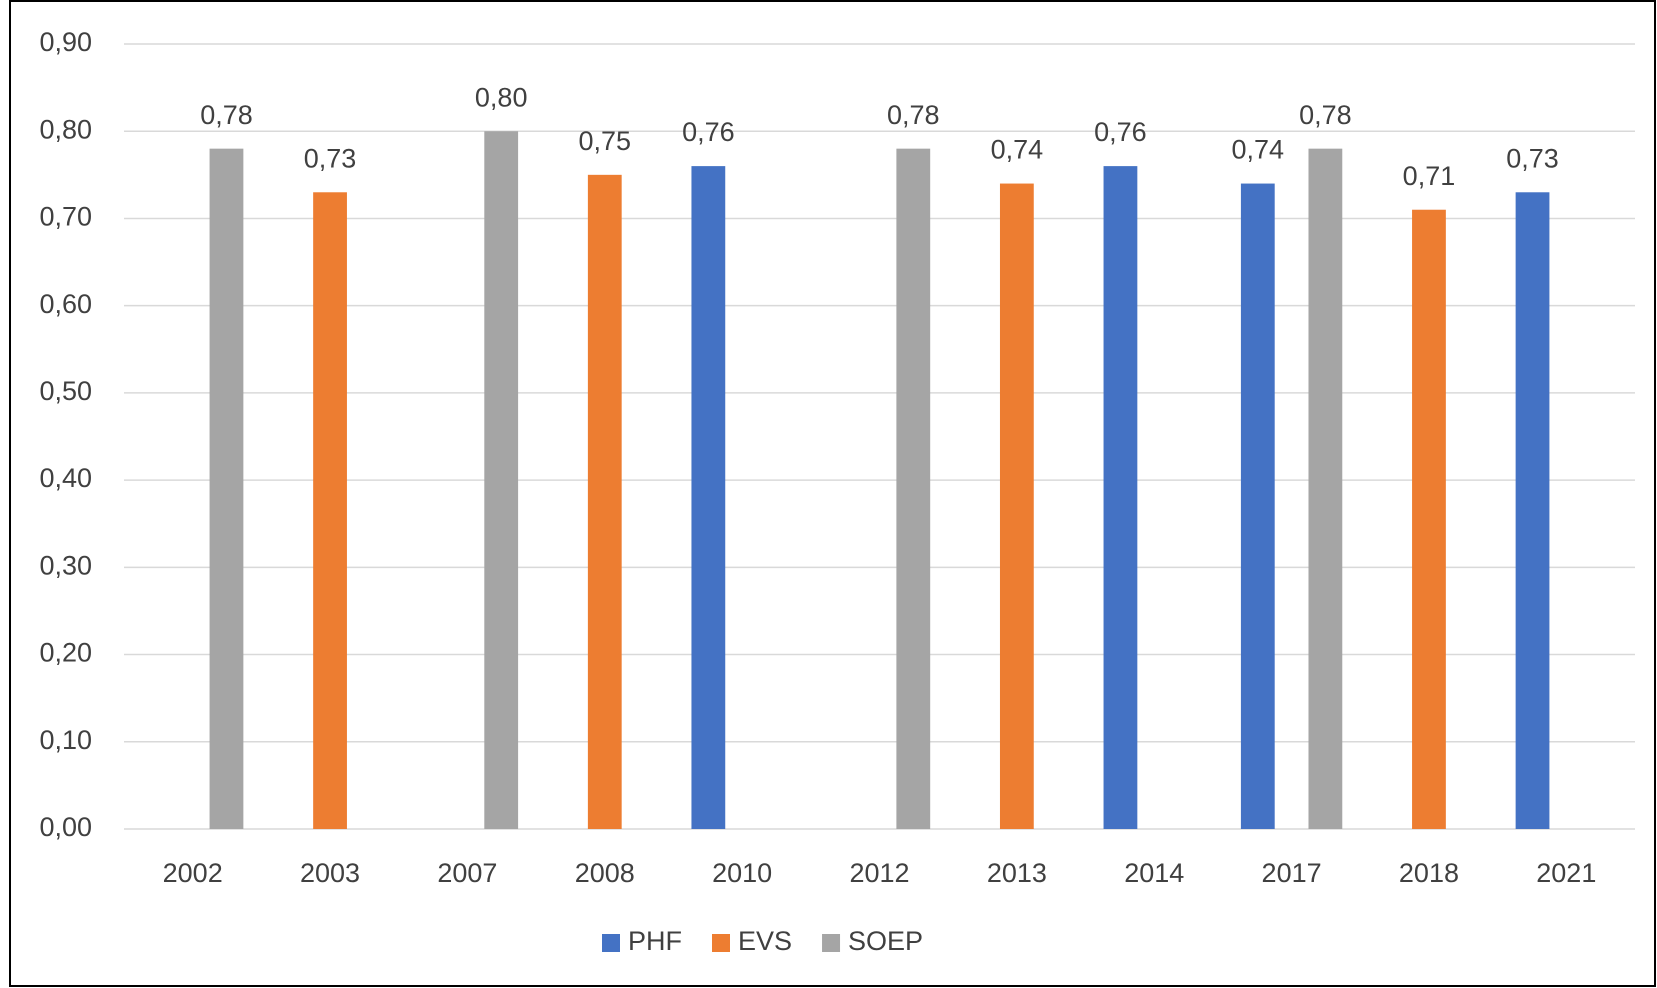 This screenshot has width=1657, height=988. I want to click on x-tick-label: 2017, so click(1292, 873).